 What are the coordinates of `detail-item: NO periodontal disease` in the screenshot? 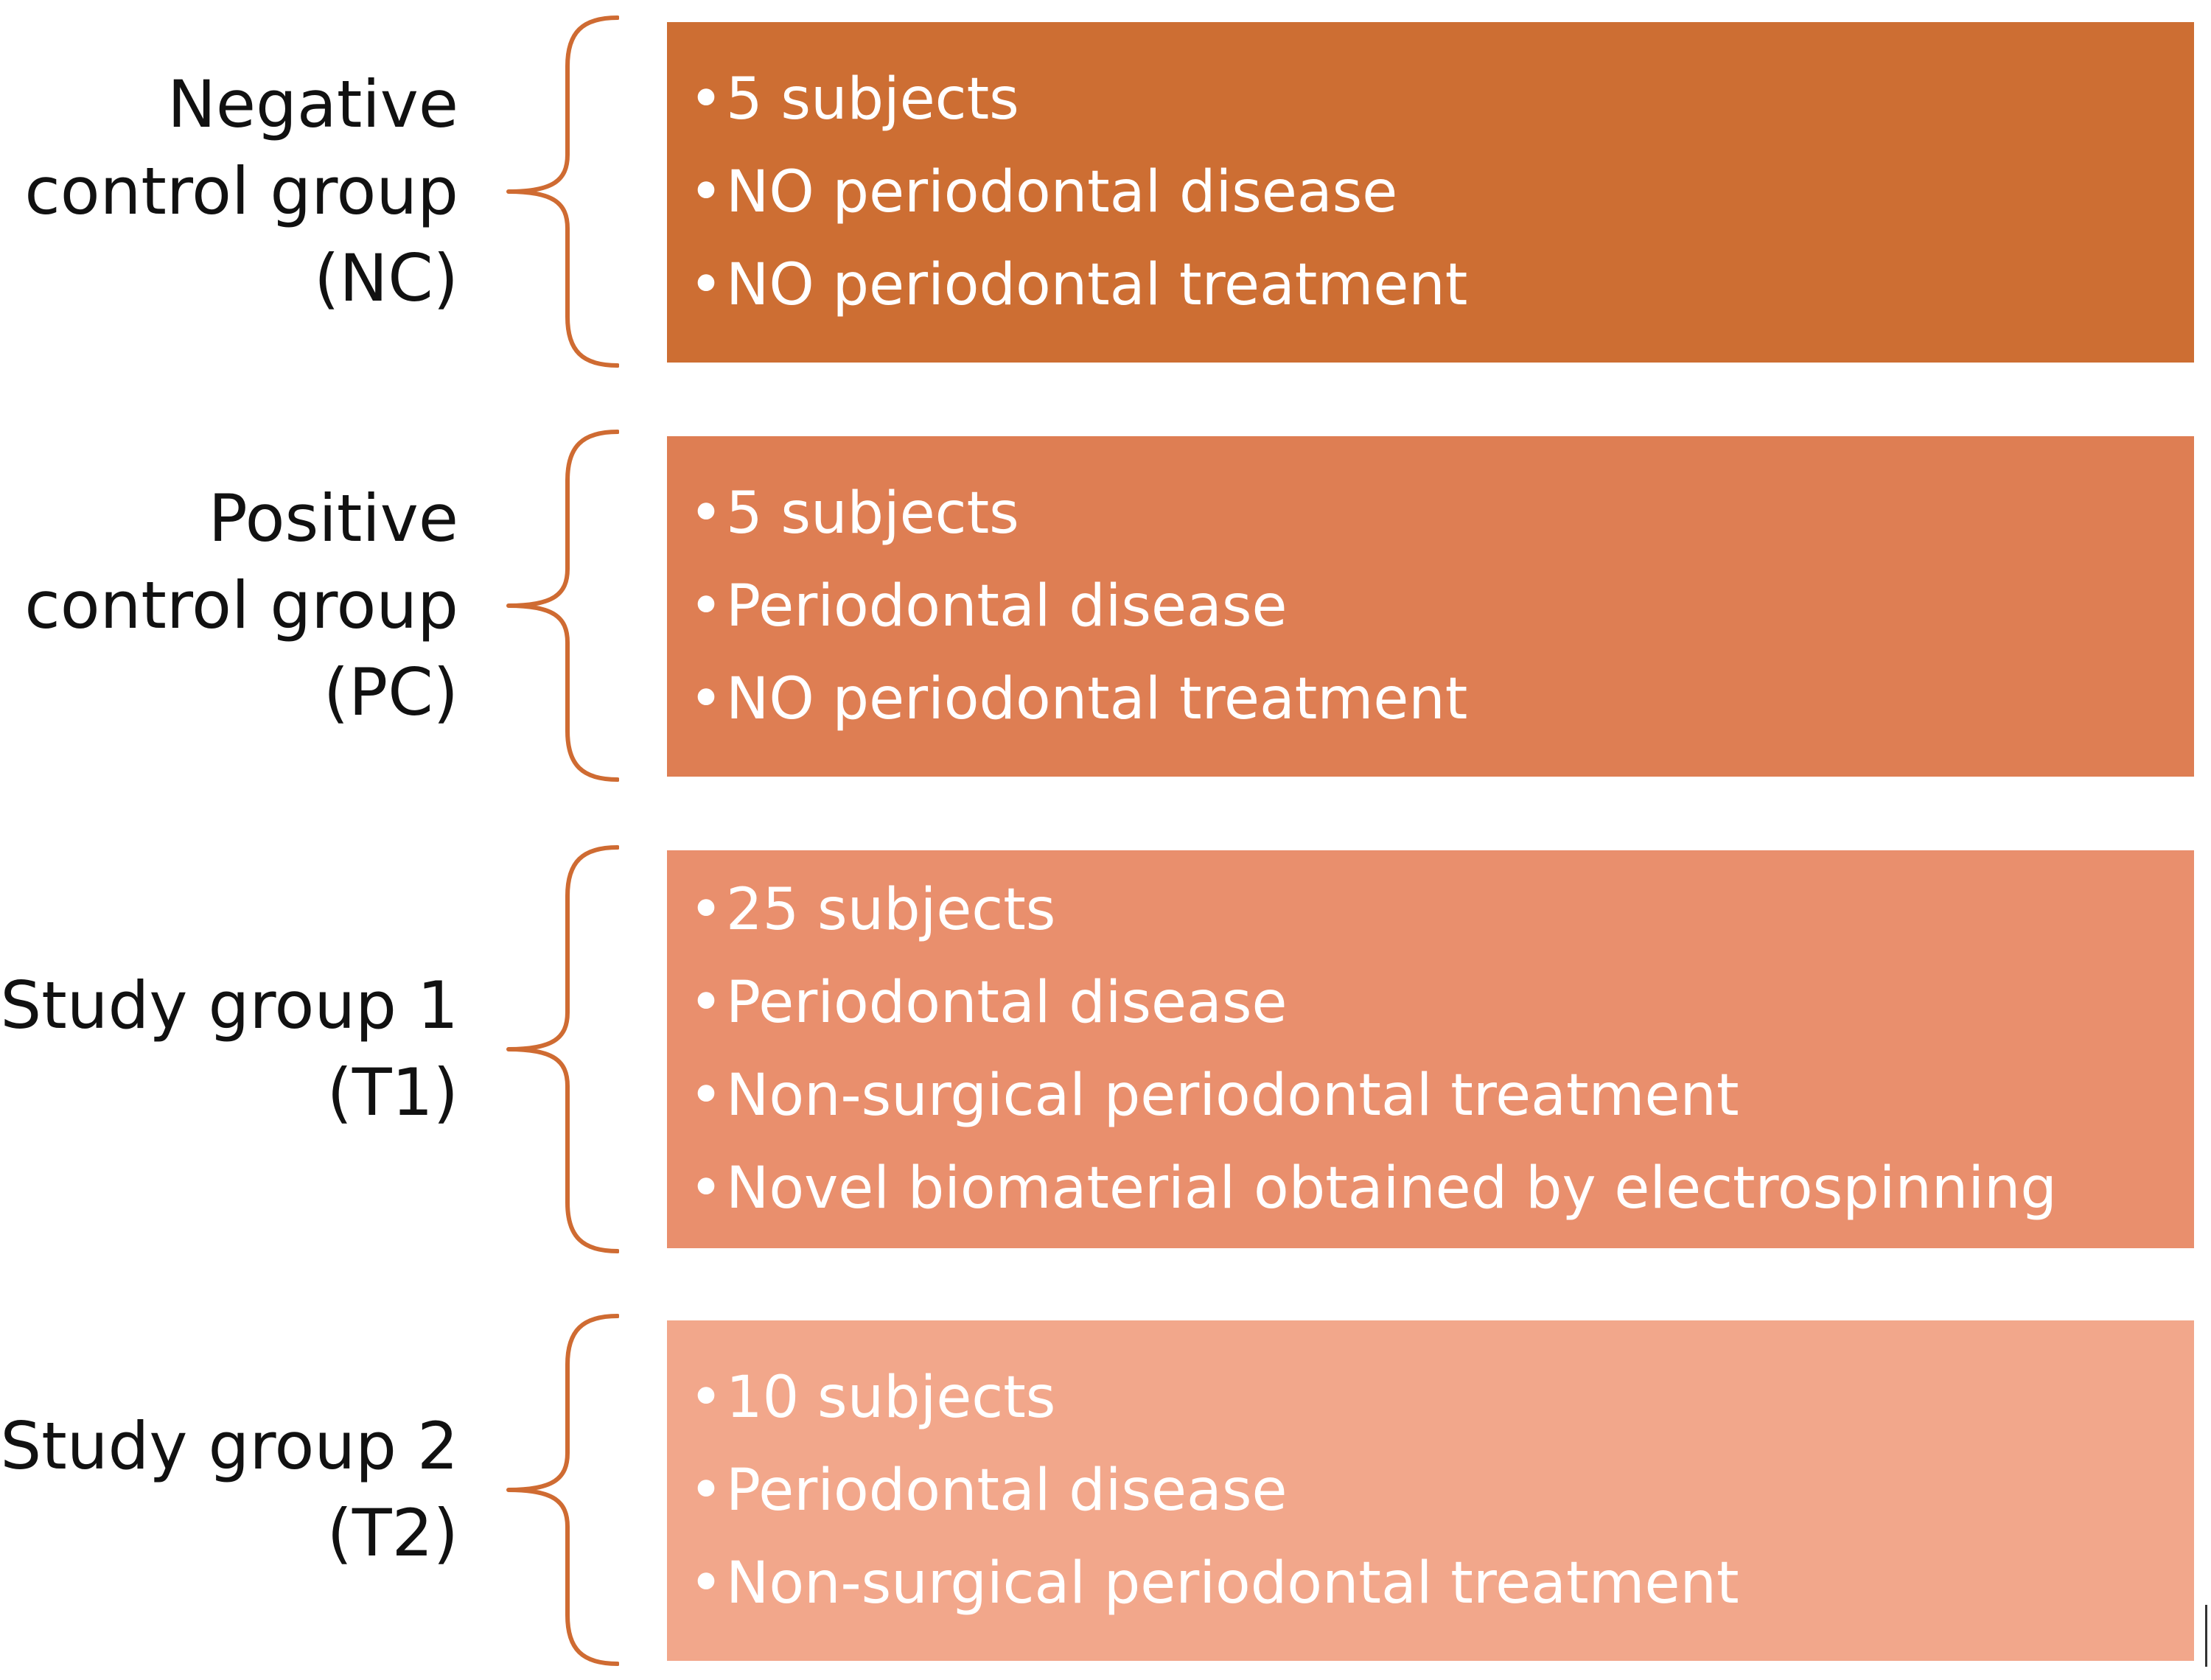 It's located at (1441, 192).